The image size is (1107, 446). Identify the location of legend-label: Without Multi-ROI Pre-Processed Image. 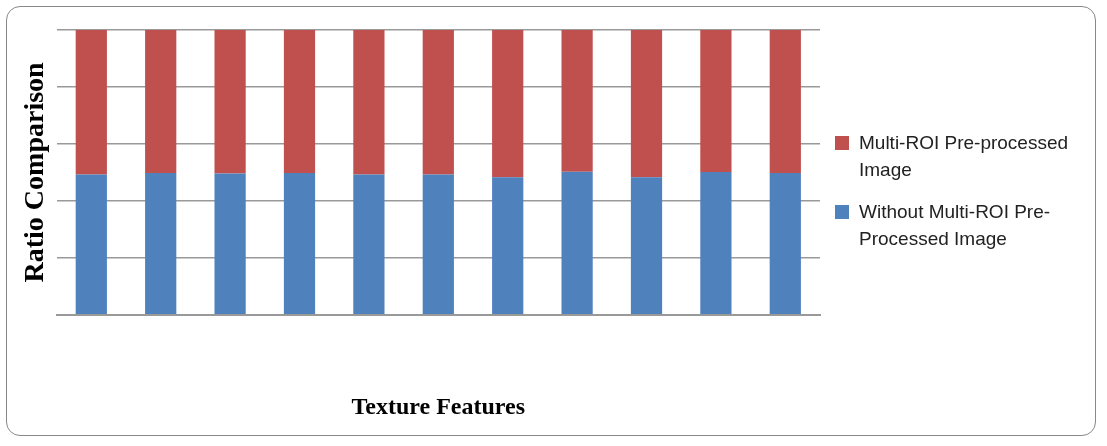
(955, 225).